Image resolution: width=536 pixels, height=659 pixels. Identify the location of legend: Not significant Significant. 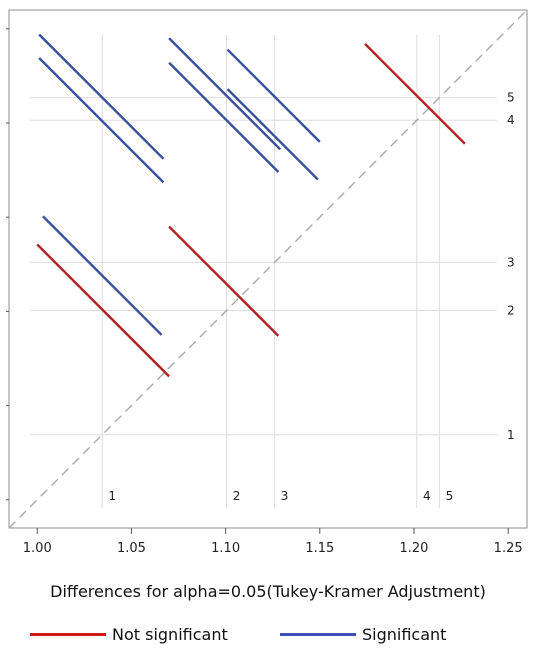
(268, 634).